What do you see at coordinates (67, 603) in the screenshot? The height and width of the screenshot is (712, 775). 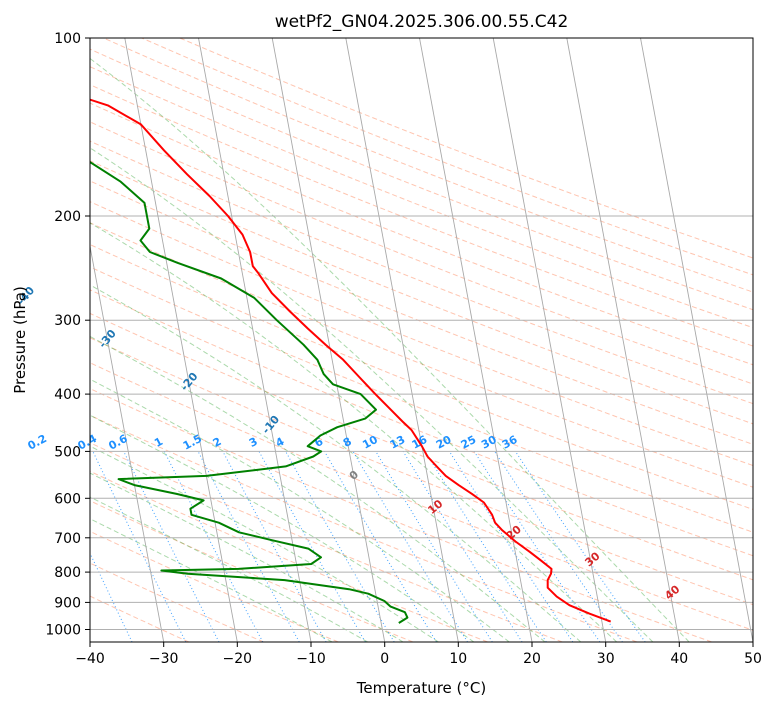 I see `y-tick-label: 900` at bounding box center [67, 603].